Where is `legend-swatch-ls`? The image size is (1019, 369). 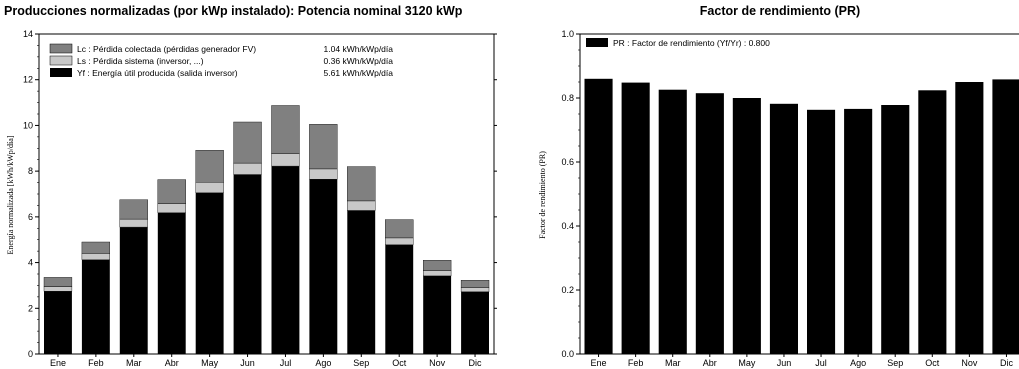 legend-swatch-ls is located at coordinates (61, 60).